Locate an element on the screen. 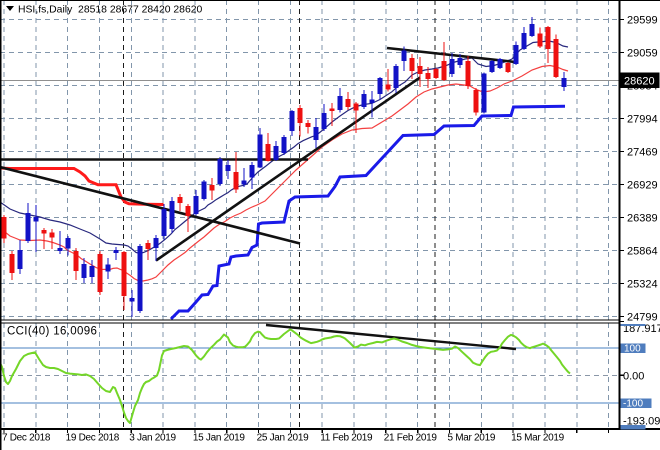  svg-text: 26389 is located at coordinates (642, 219).